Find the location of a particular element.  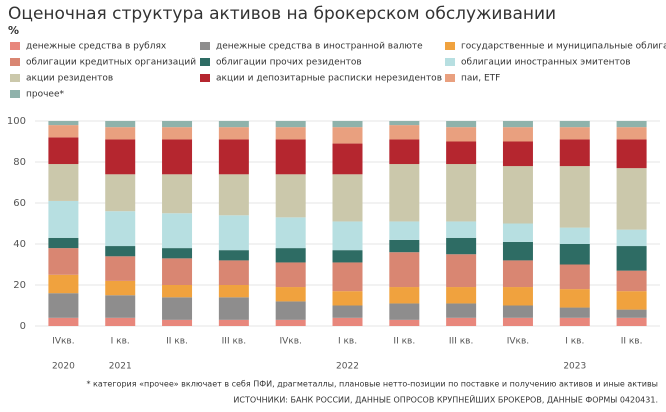

legend-label: облигации прочих резидентов is located at coordinates (289, 63).